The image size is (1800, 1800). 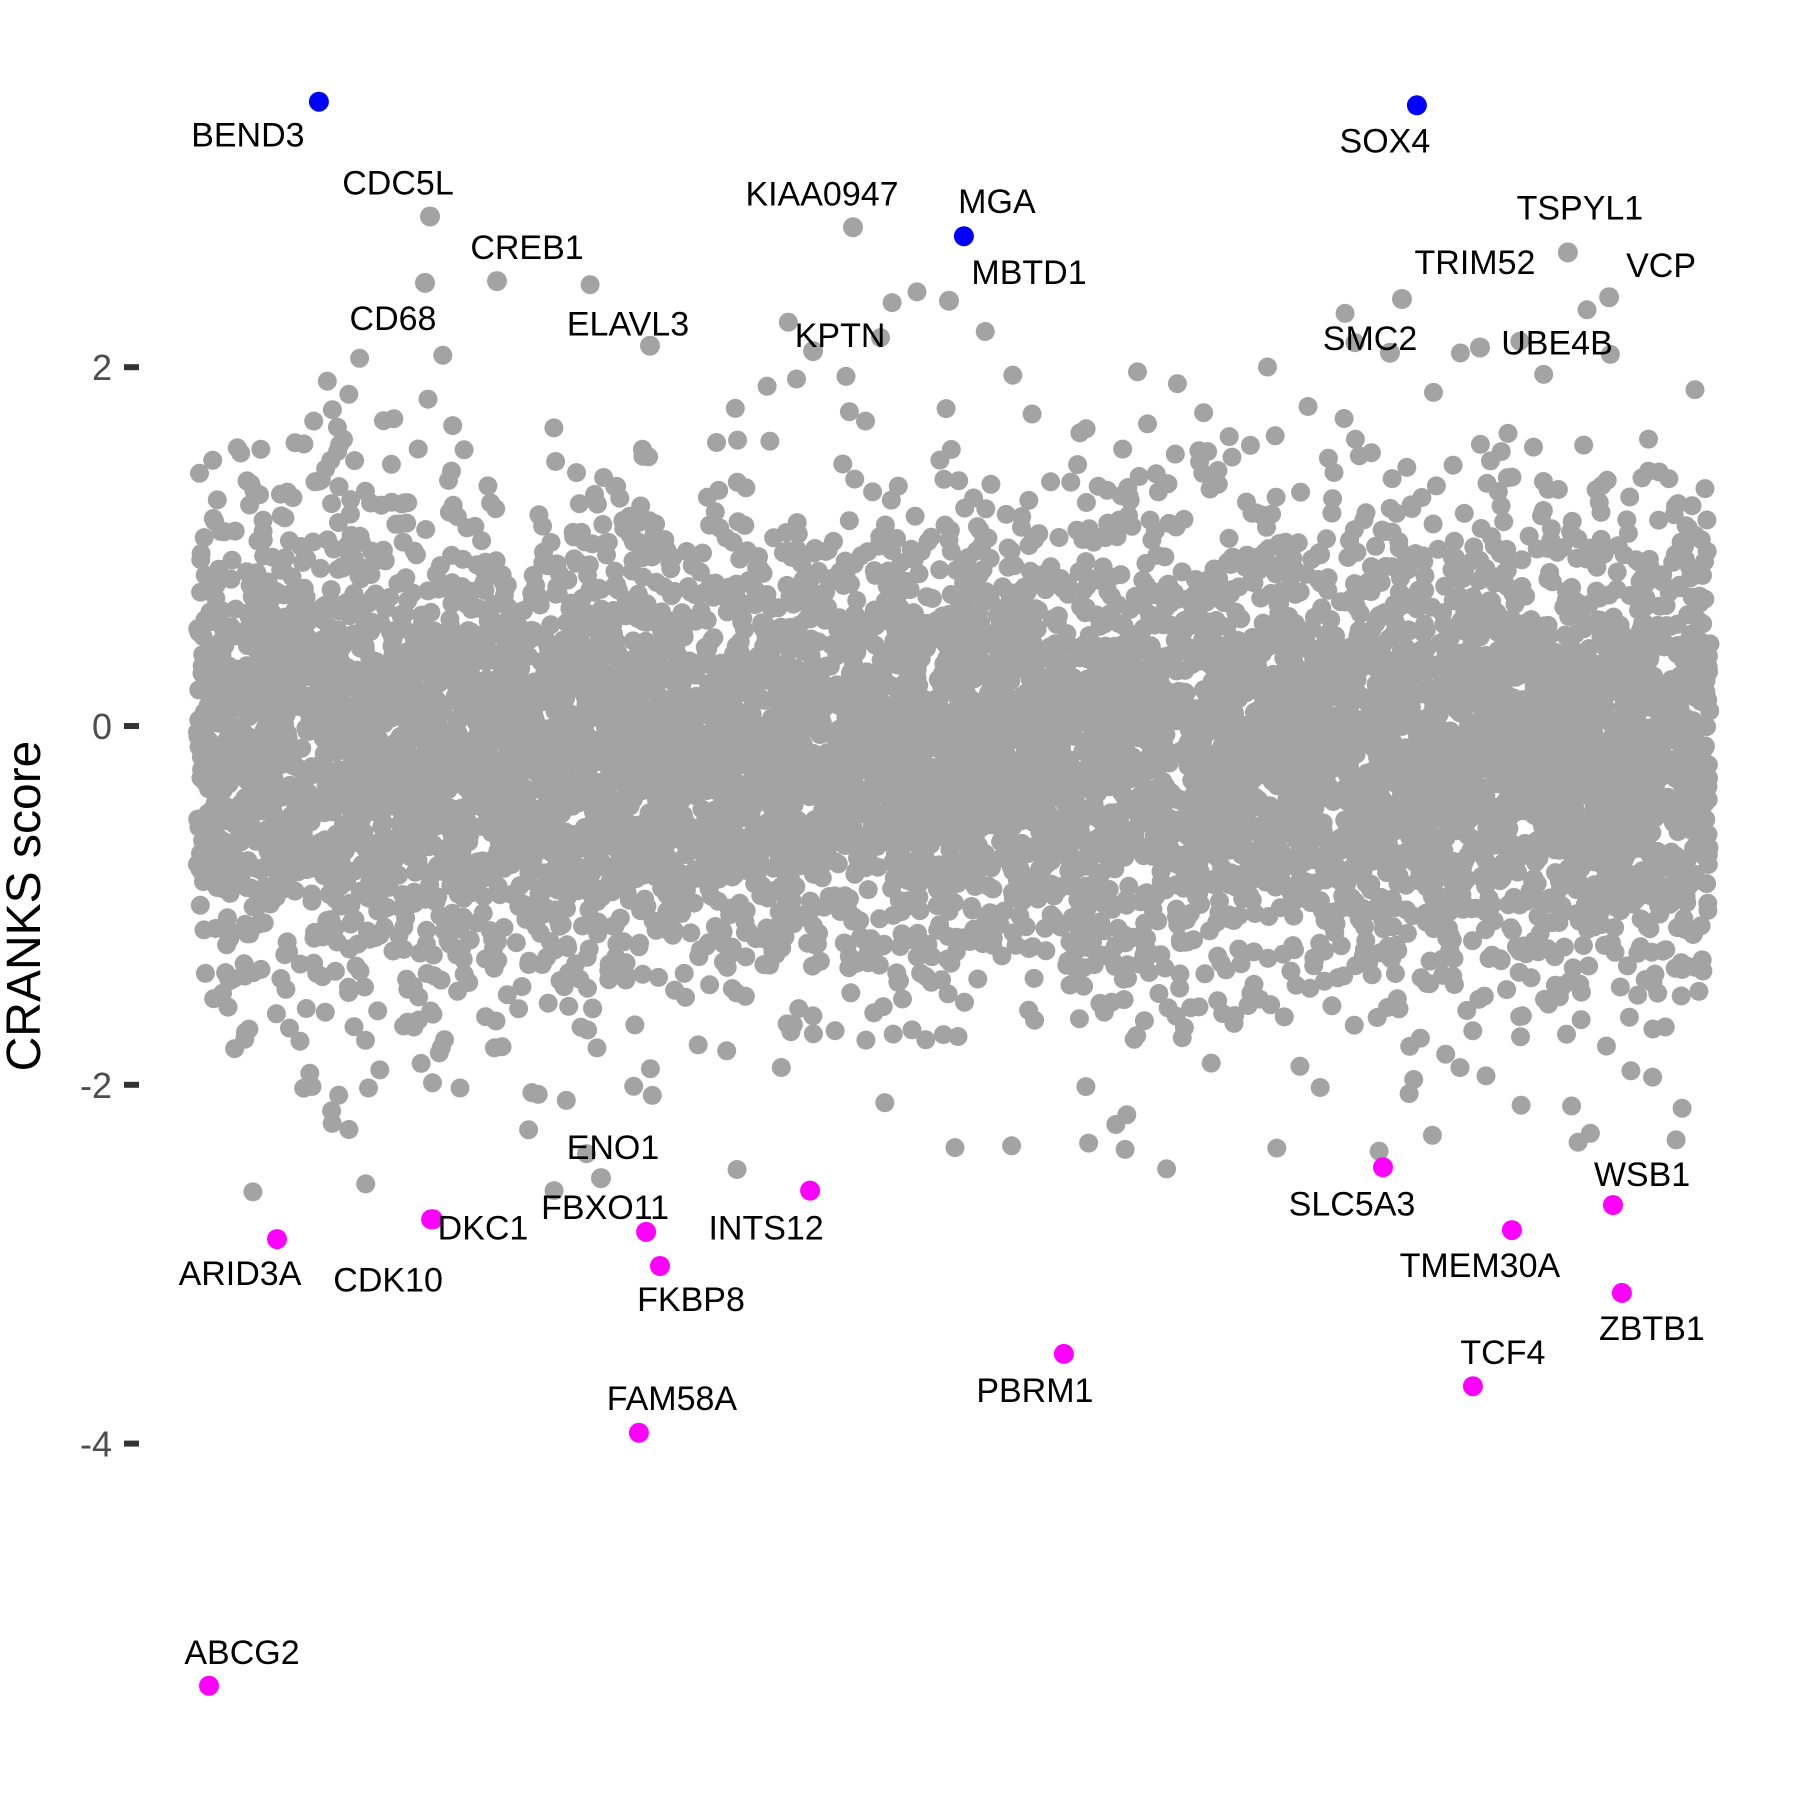 What do you see at coordinates (102, 726) in the screenshot?
I see `y-tick-label: 0` at bounding box center [102, 726].